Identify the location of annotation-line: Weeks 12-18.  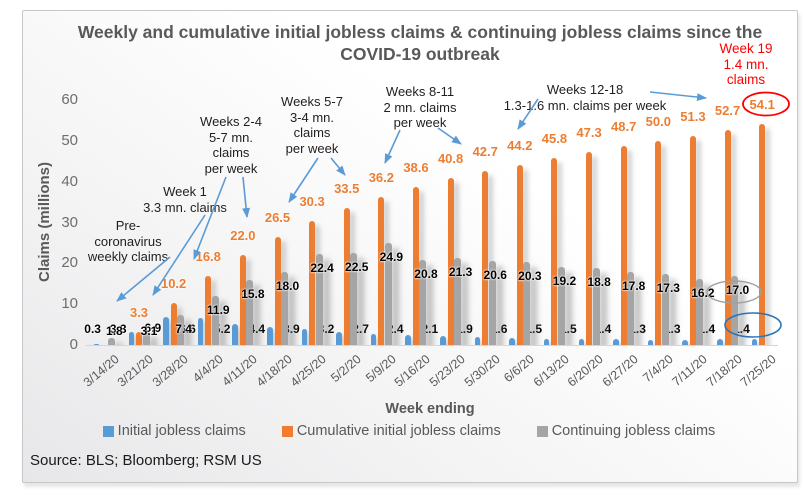
(585, 89).